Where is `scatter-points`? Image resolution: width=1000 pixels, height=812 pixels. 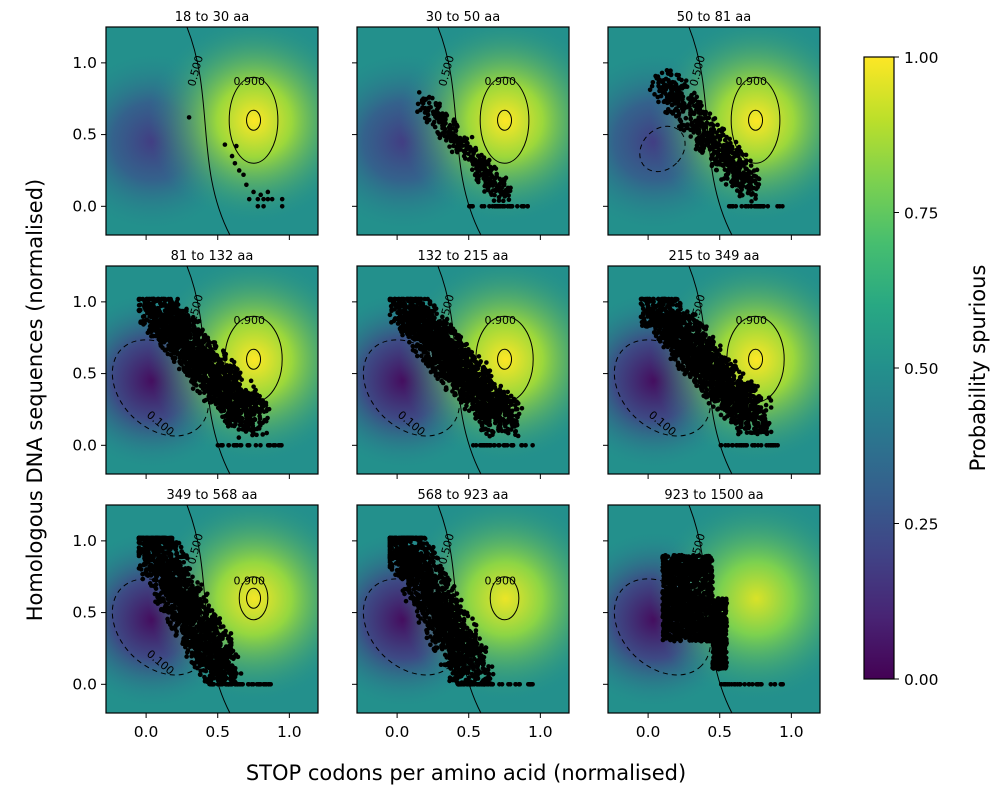 scatter-points is located at coordinates (472, 149).